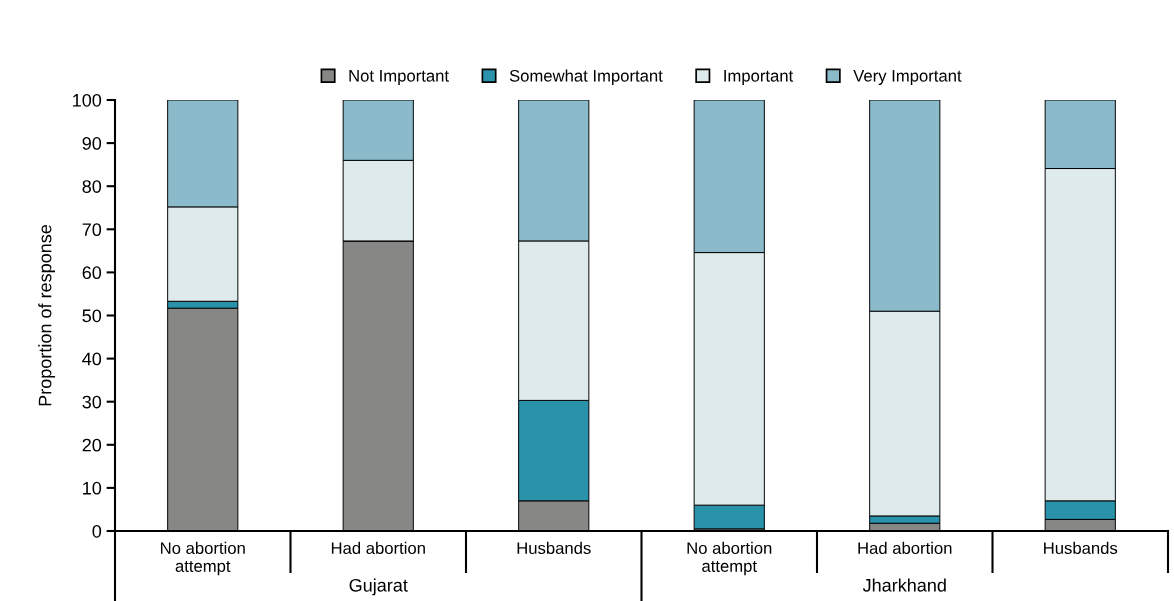  Describe the element at coordinates (92, 230) in the screenshot. I see `y-tick-label: 70` at that location.